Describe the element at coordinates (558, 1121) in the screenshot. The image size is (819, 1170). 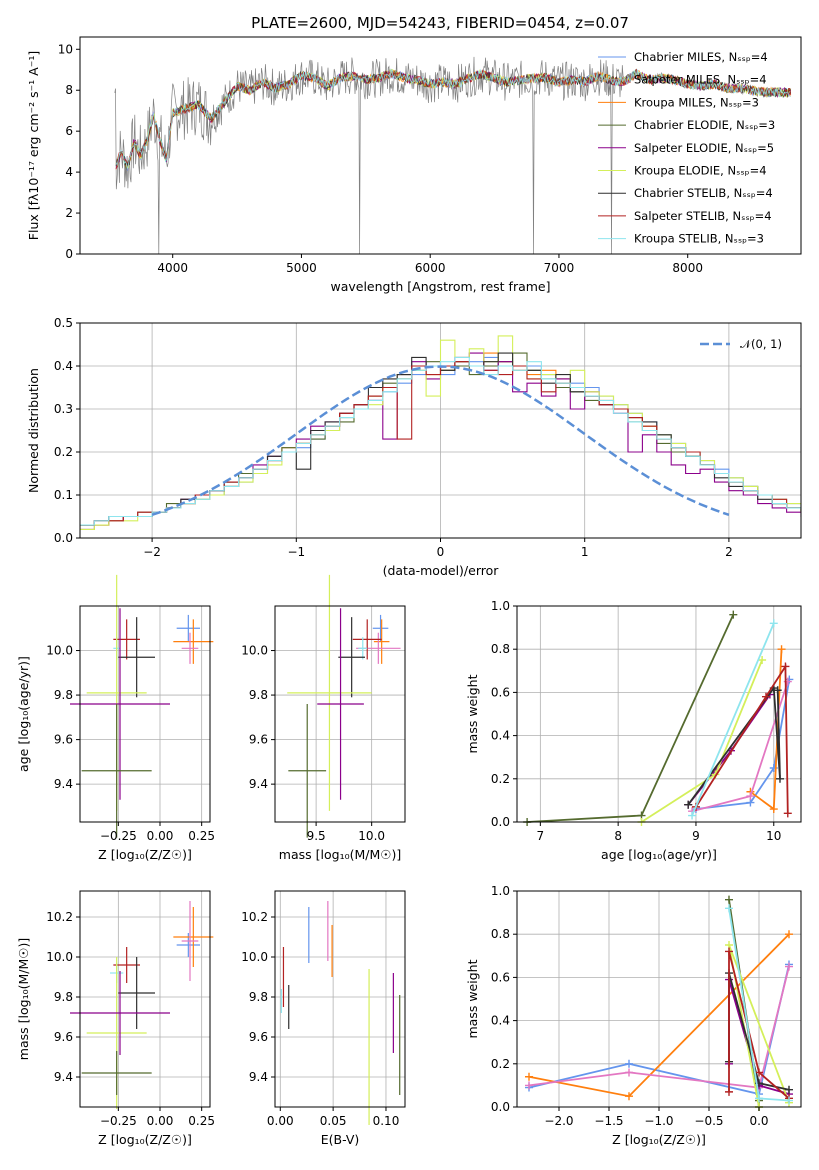
I see `x-tick-label: −2.0` at that location.